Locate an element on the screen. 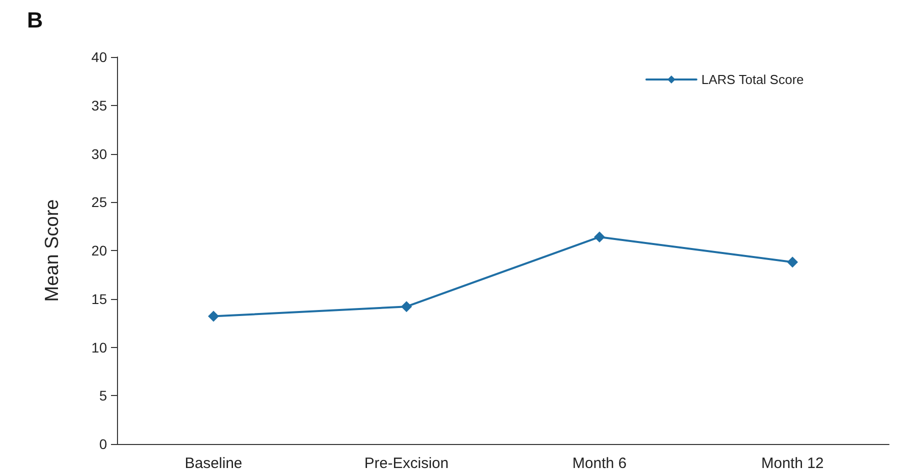 This screenshot has height=474, width=899. y-axis-title: Mean Score is located at coordinates (52, 250).